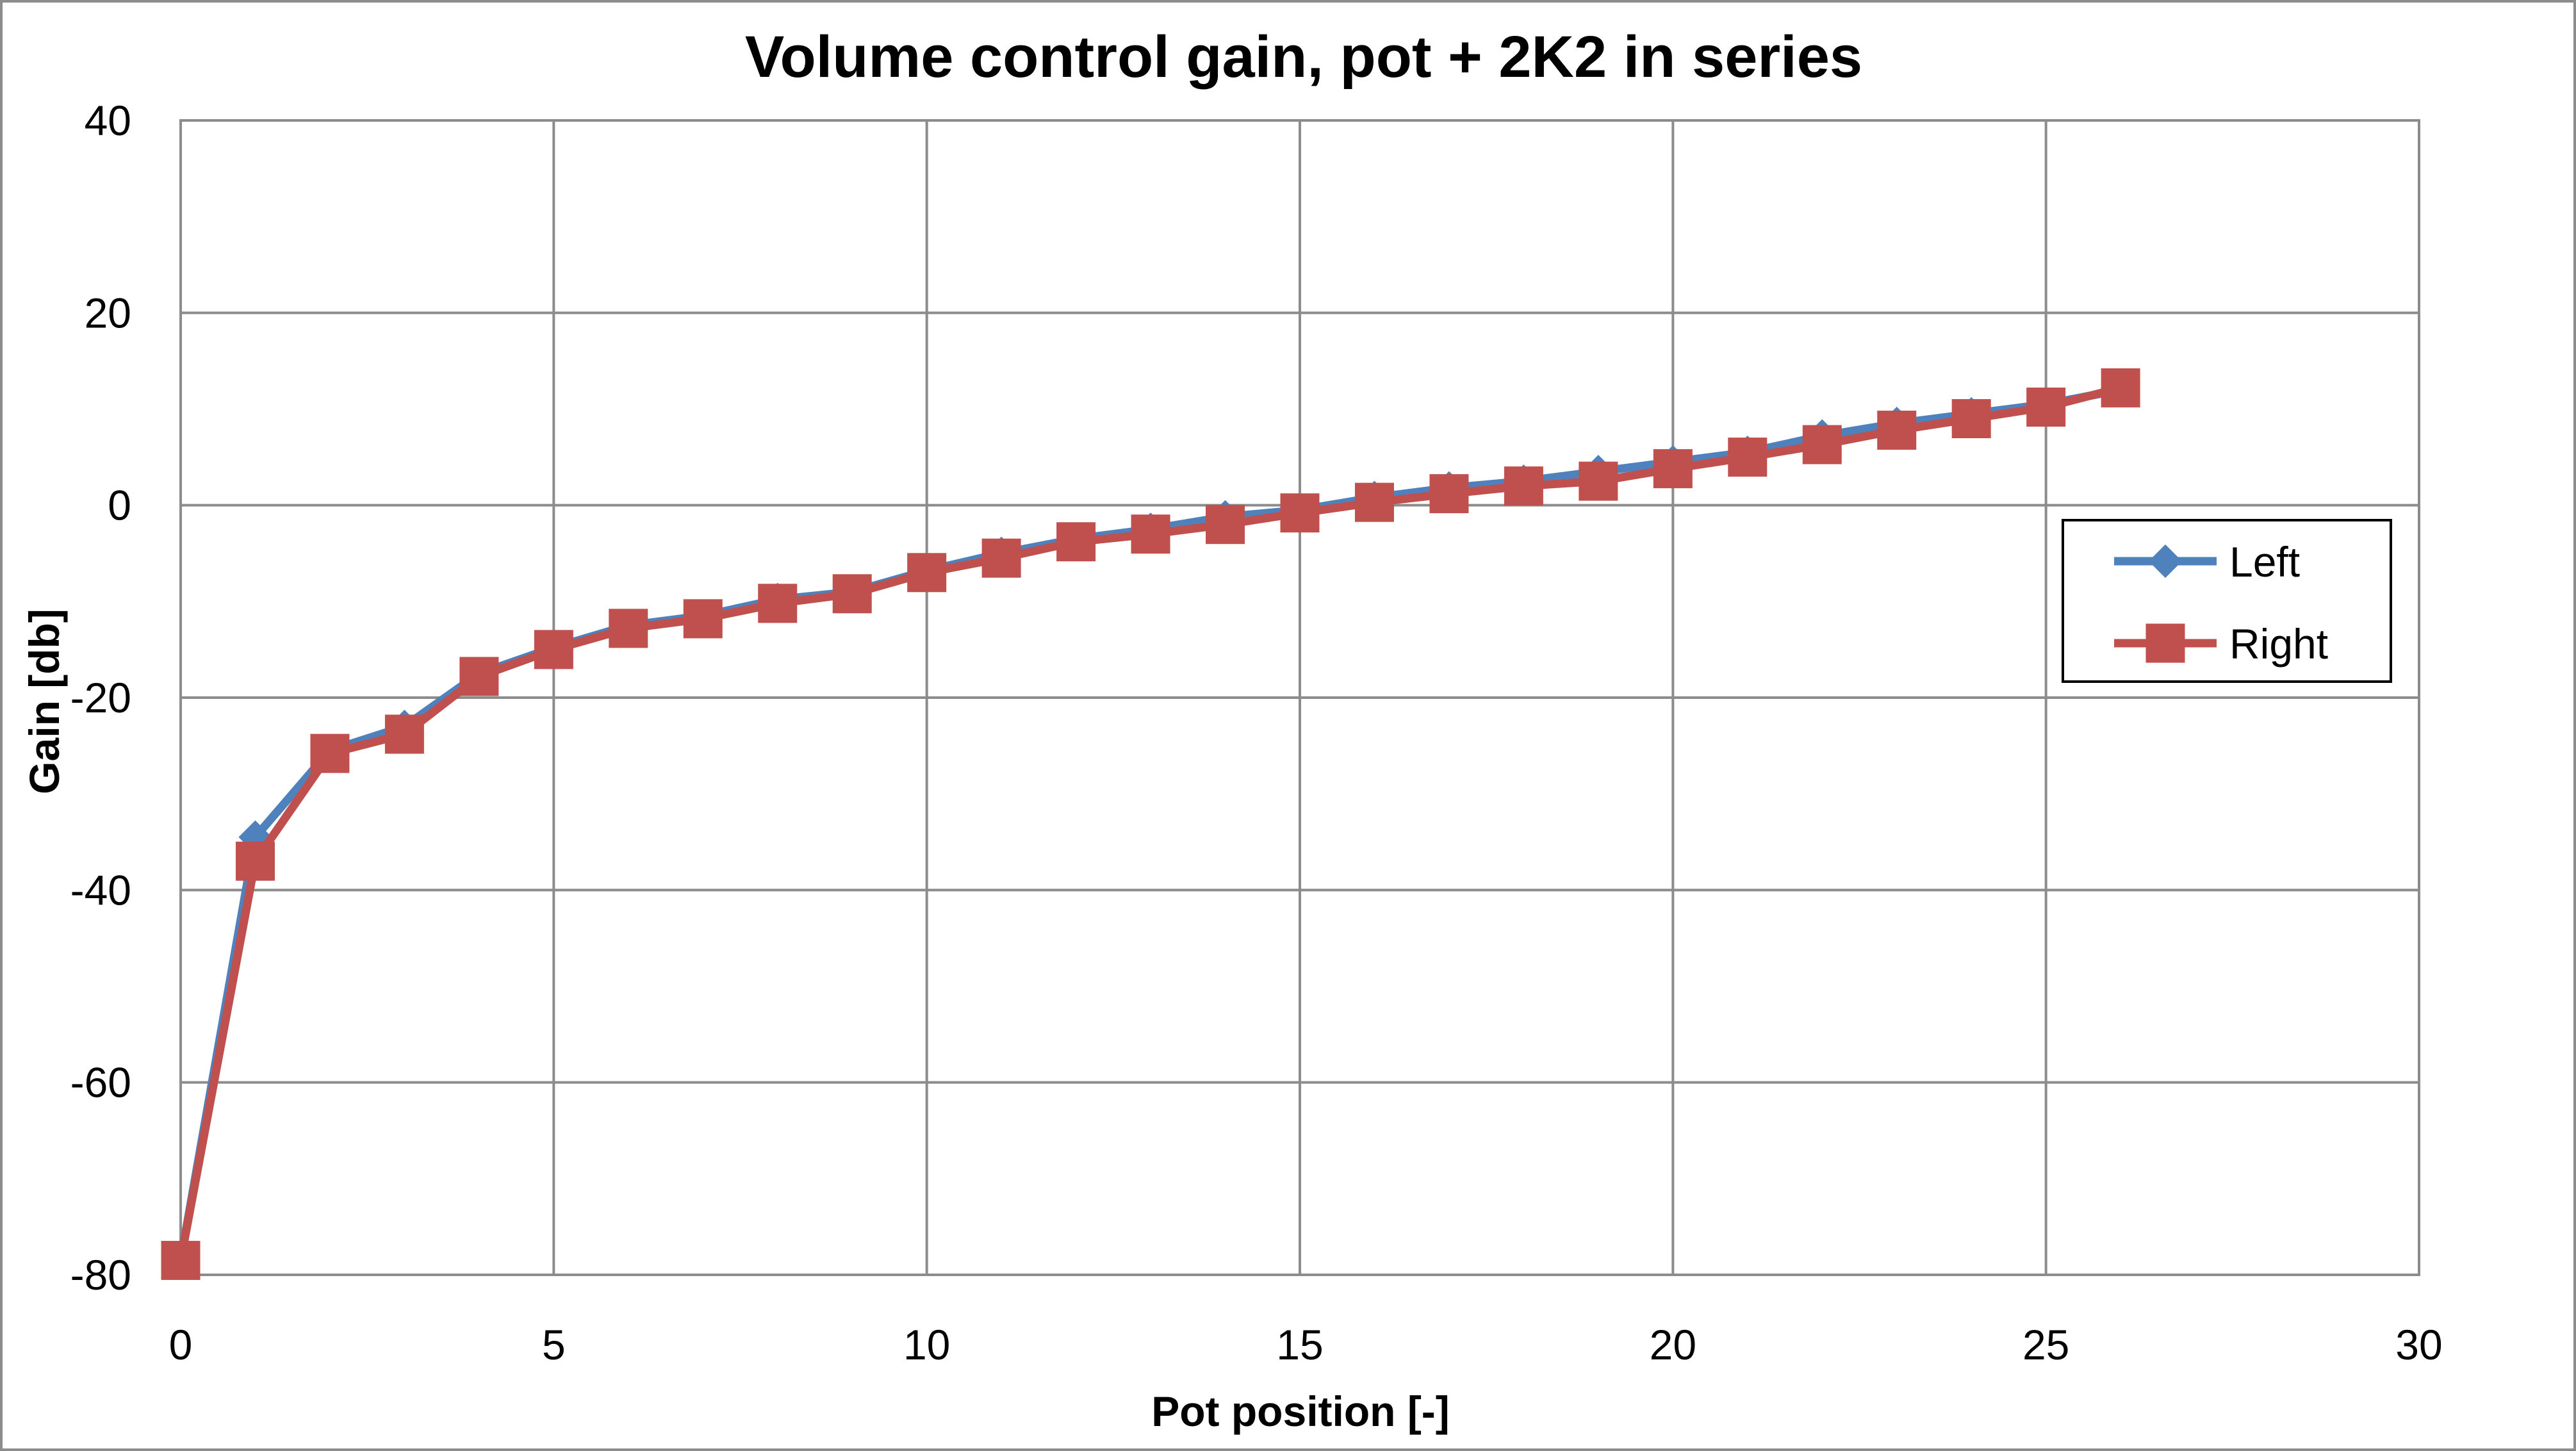  Describe the element at coordinates (1673, 1345) in the screenshot. I see `x-tick-label: 20` at that location.